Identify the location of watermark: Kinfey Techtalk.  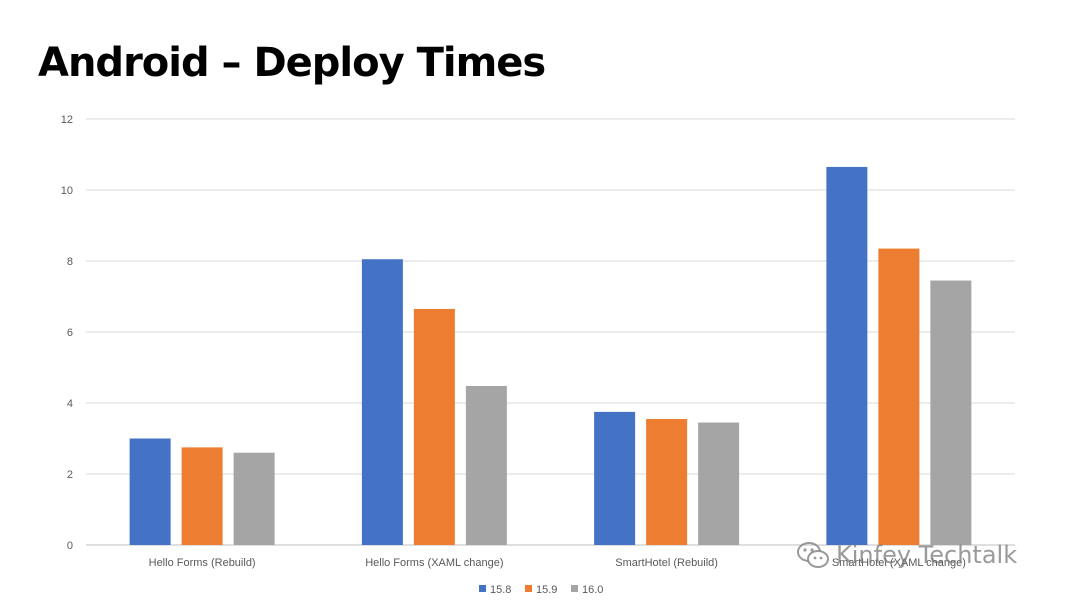
(906, 555).